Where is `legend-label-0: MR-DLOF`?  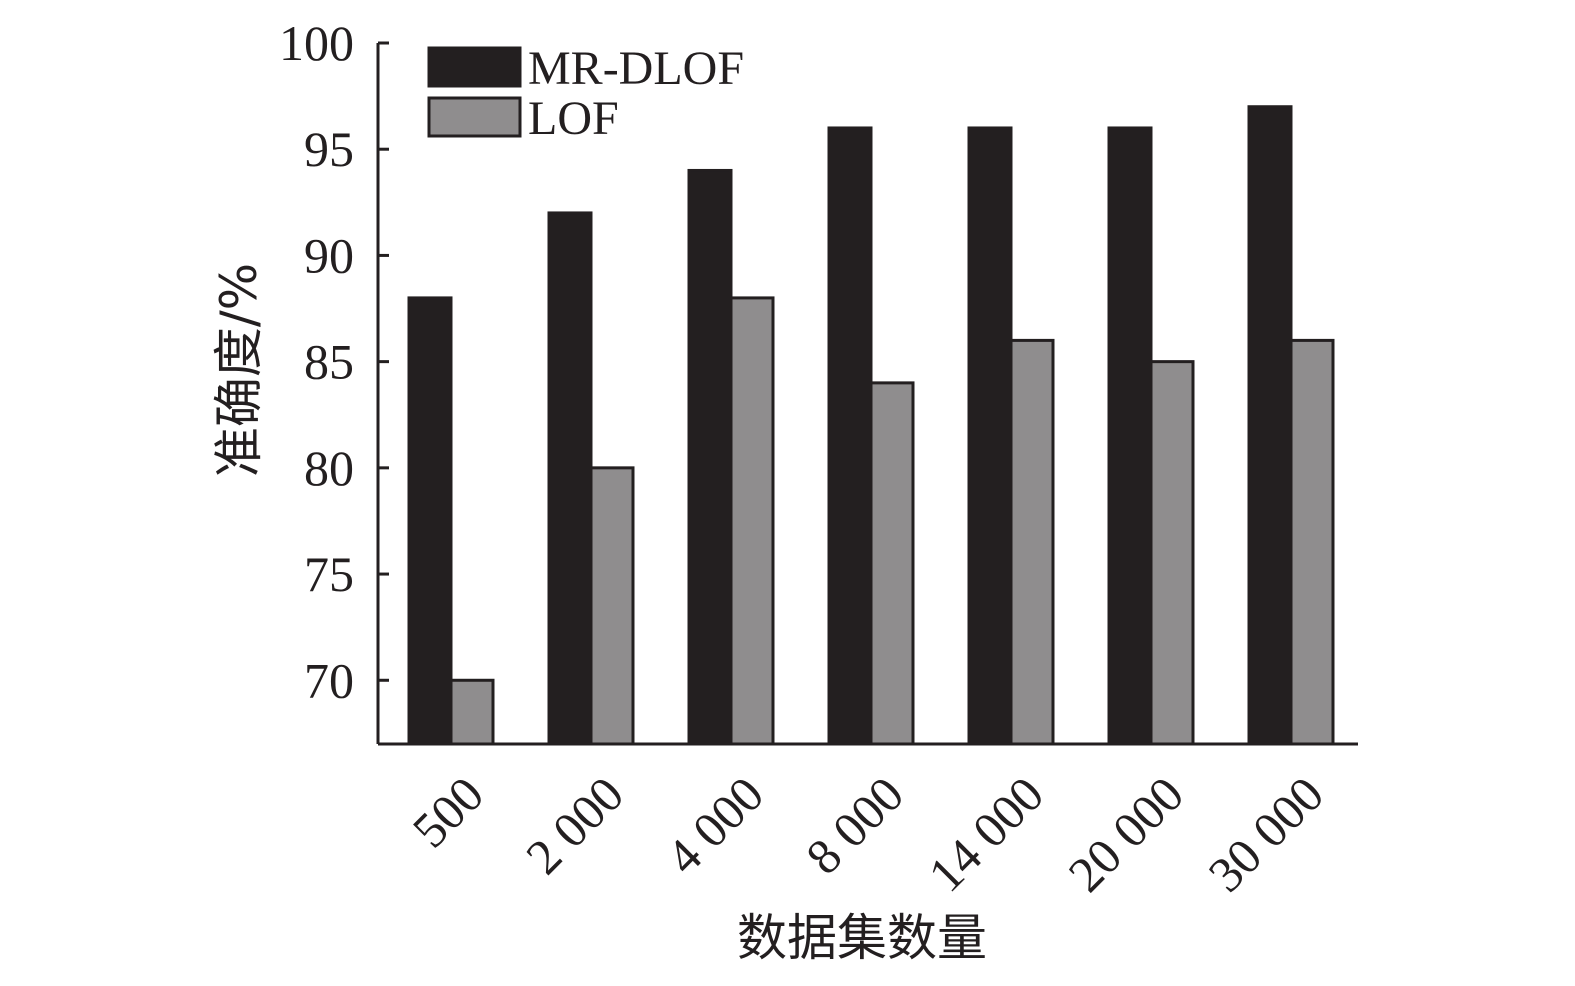 legend-label-0: MR-DLOF is located at coordinates (636, 68).